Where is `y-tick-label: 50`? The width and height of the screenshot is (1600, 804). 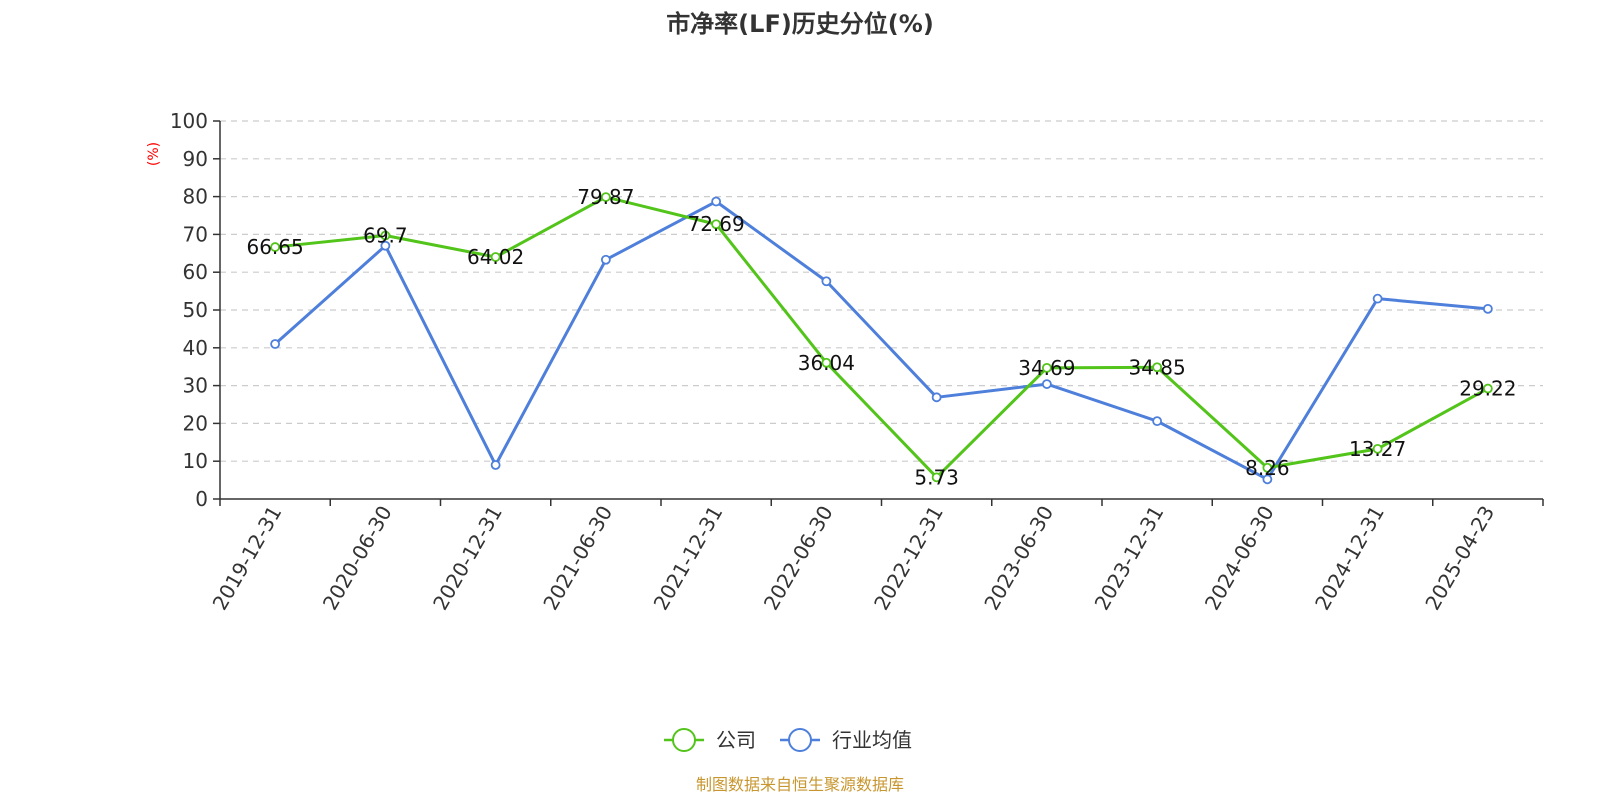
y-tick-label: 50 is located at coordinates (195, 310).